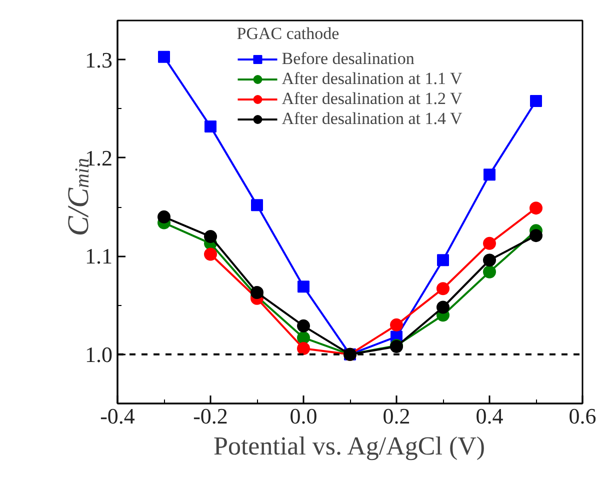  What do you see at coordinates (372, 79) in the screenshot?
I see `legend-label: After desalination at 1.1 V` at bounding box center [372, 79].